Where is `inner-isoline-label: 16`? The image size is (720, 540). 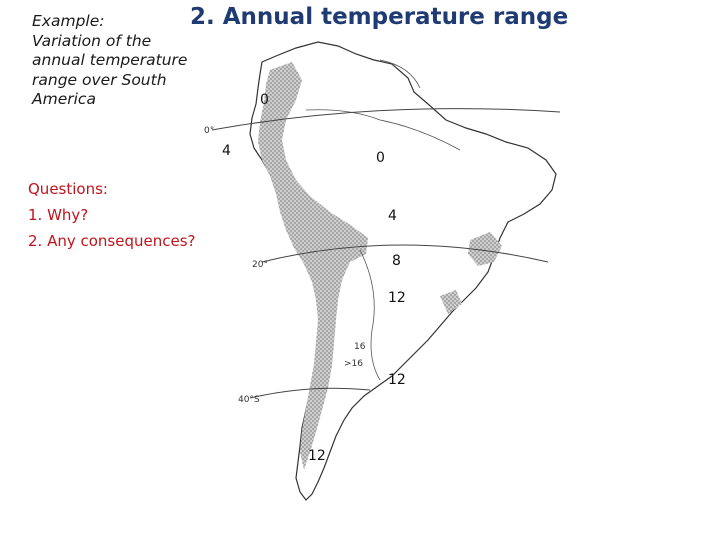
inner-isoline-label: 16 is located at coordinates (360, 347).